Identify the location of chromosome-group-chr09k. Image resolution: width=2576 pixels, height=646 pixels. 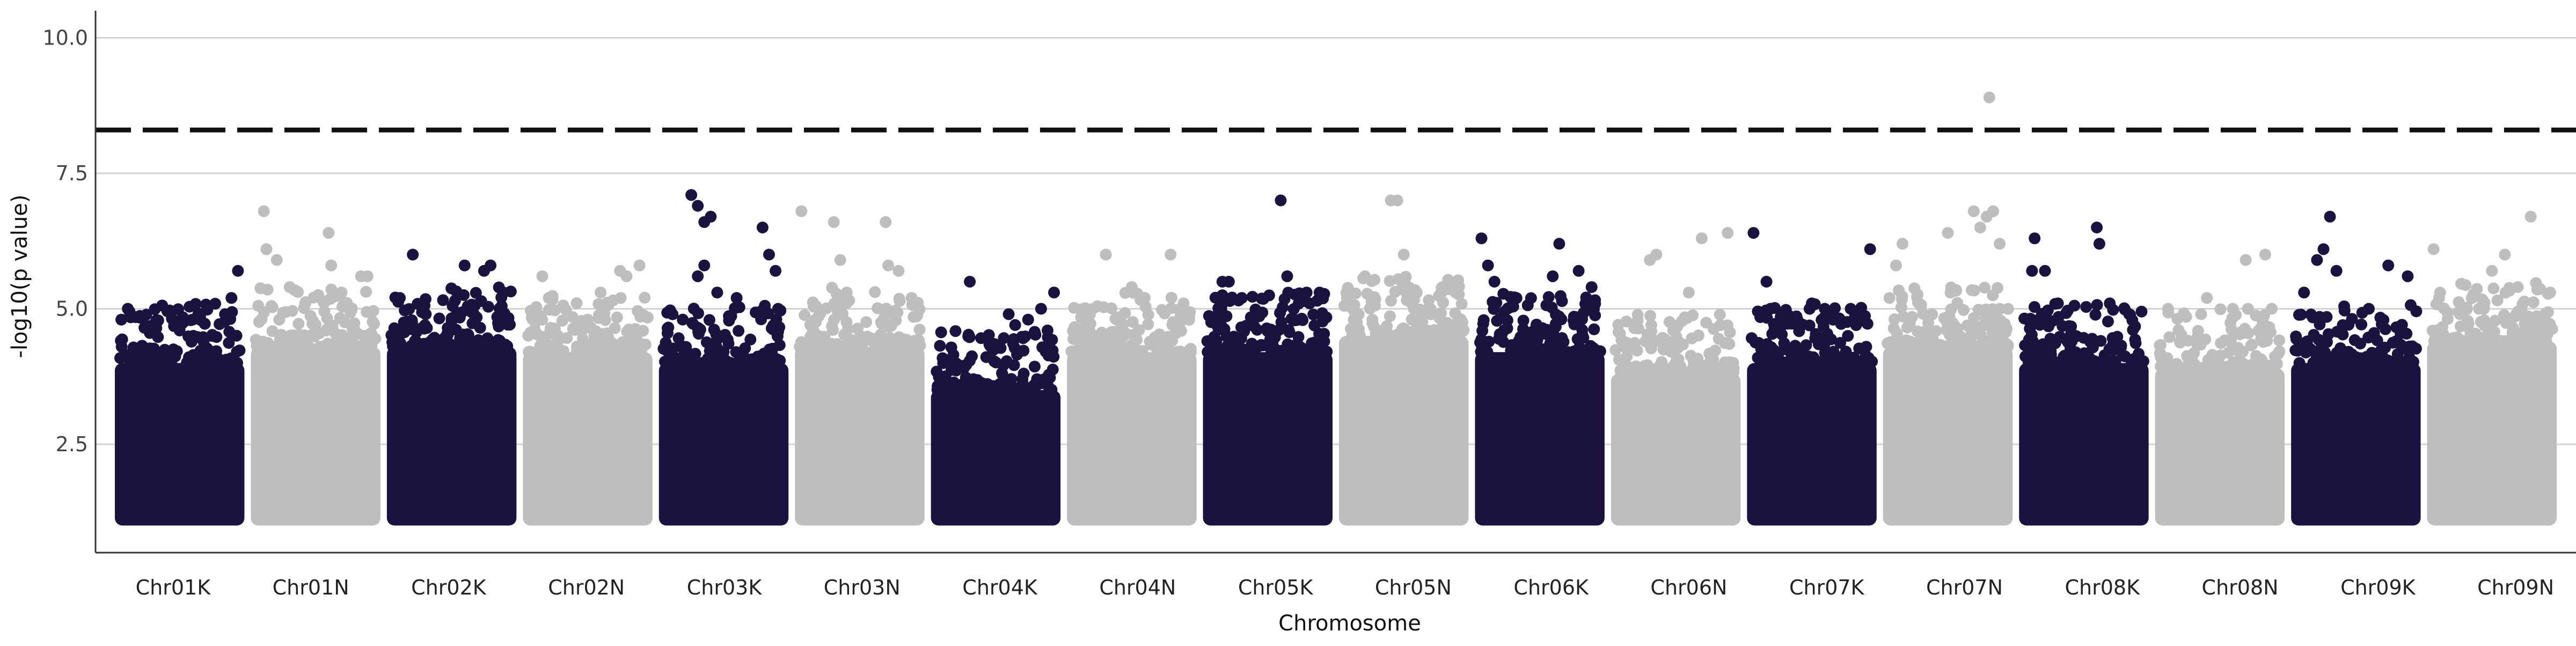
(2356, 368).